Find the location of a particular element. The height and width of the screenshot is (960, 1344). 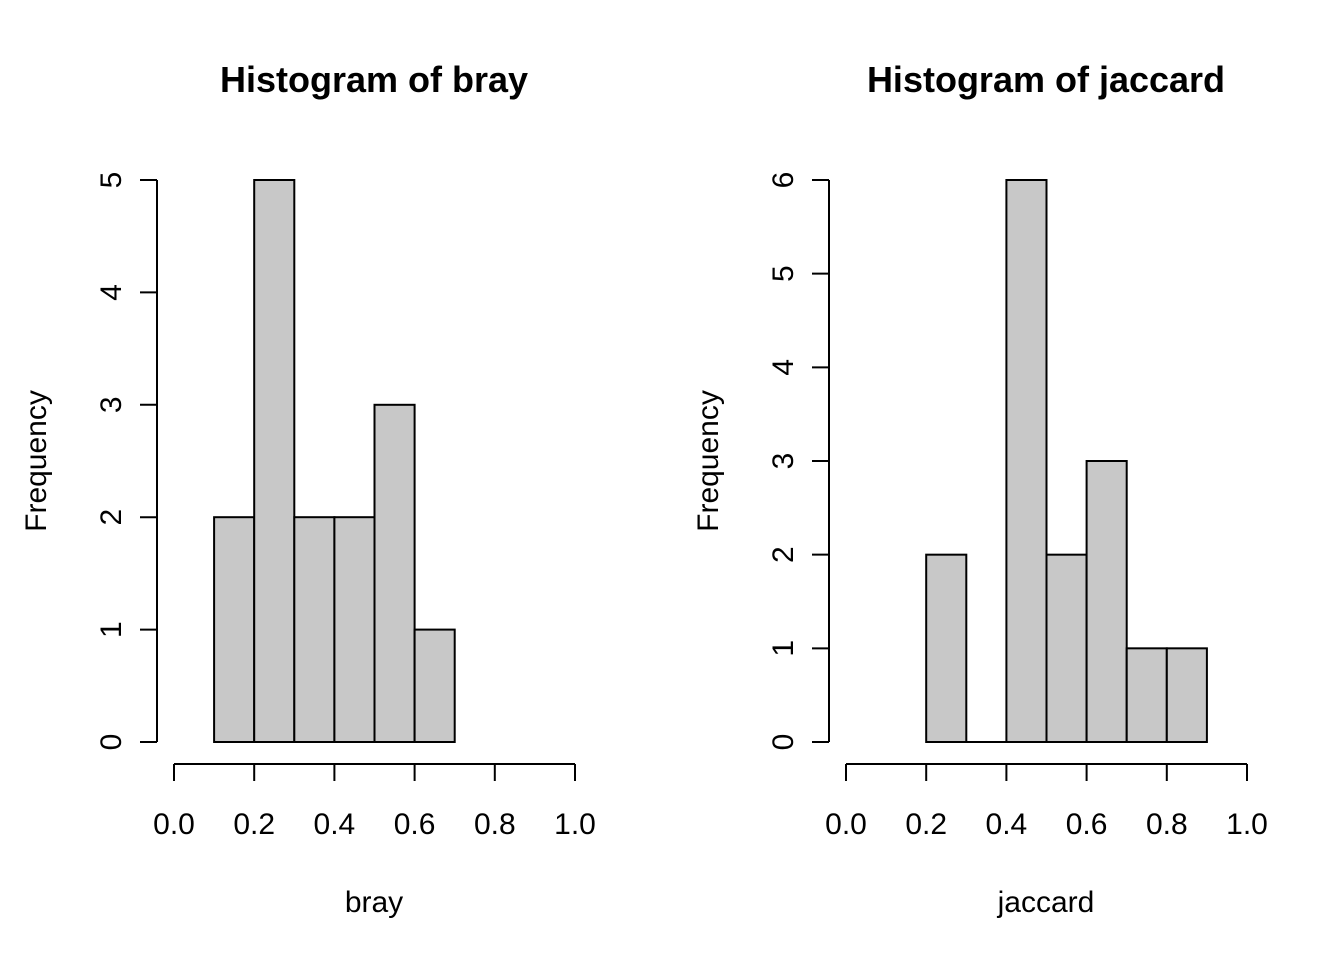

y-axis: 0 1 2 3 4 5 is located at coordinates (126, 461).